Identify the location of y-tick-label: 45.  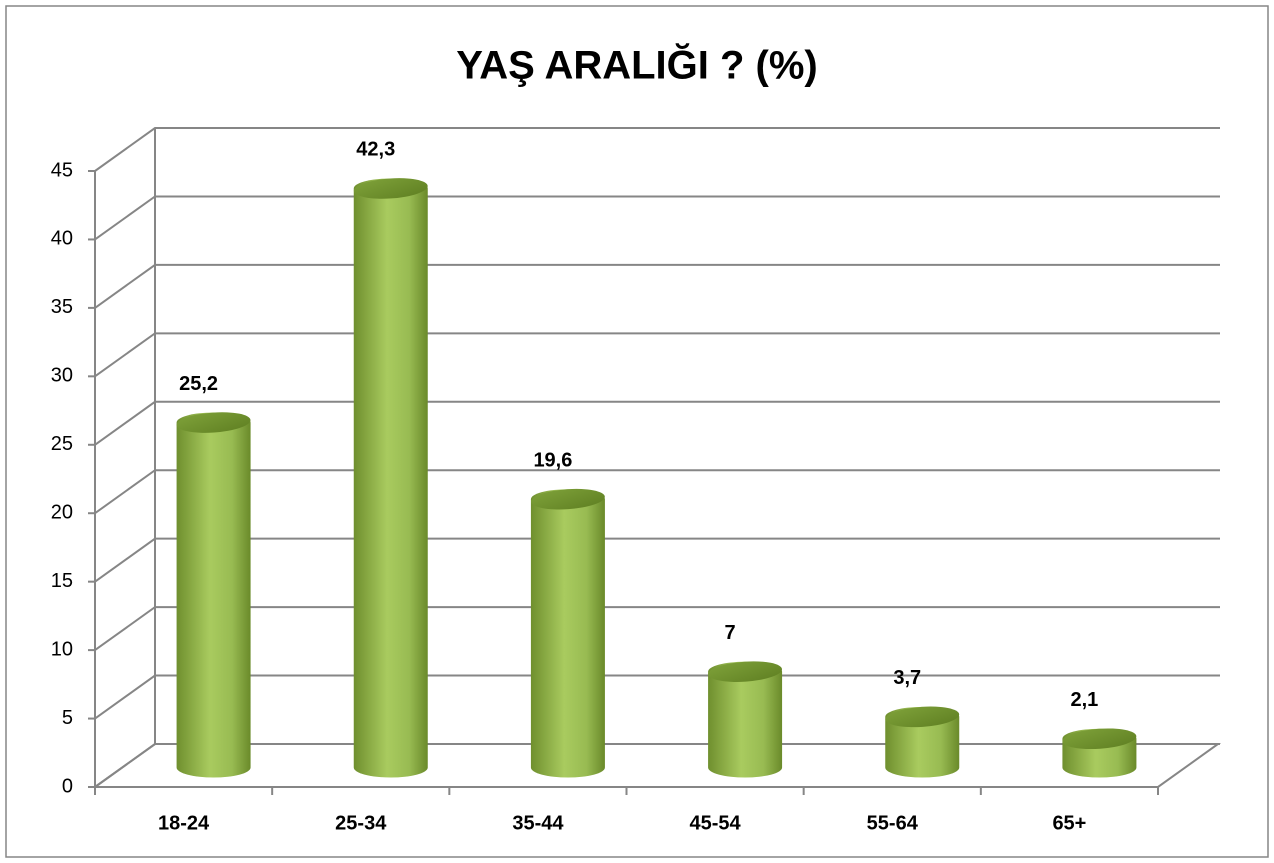
(62, 170).